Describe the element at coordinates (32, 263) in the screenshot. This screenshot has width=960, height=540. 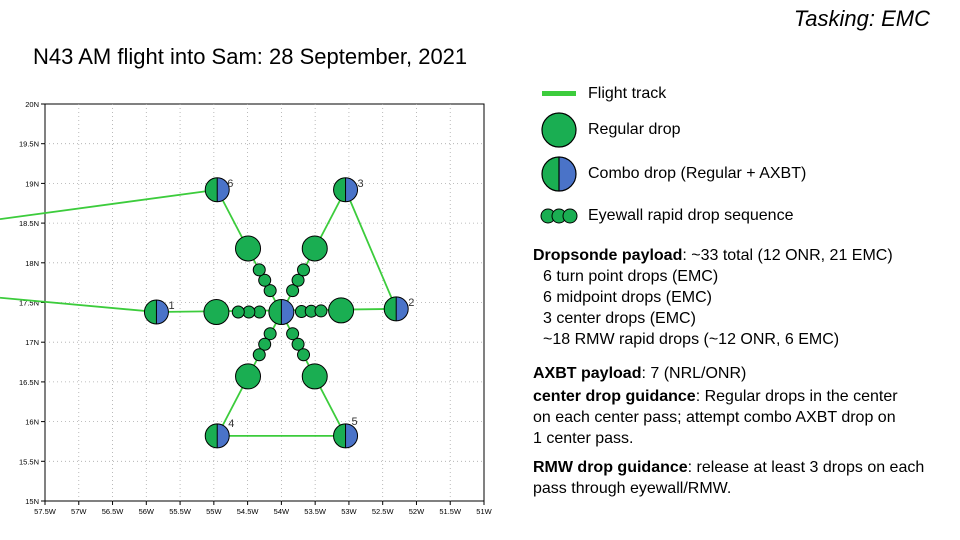
I see `y-tick-label: 18N` at that location.